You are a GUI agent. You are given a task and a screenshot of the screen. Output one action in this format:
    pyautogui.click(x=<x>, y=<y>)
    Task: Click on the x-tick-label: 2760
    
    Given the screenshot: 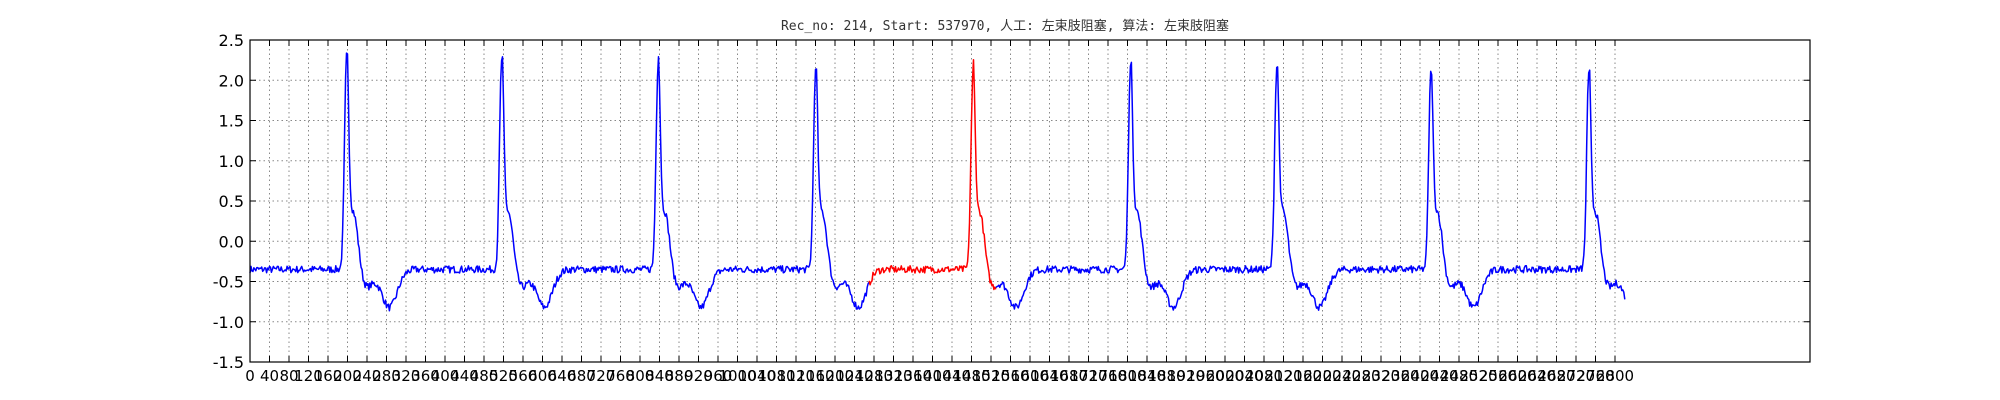 What is the action you would take?
    pyautogui.click(x=1595, y=376)
    